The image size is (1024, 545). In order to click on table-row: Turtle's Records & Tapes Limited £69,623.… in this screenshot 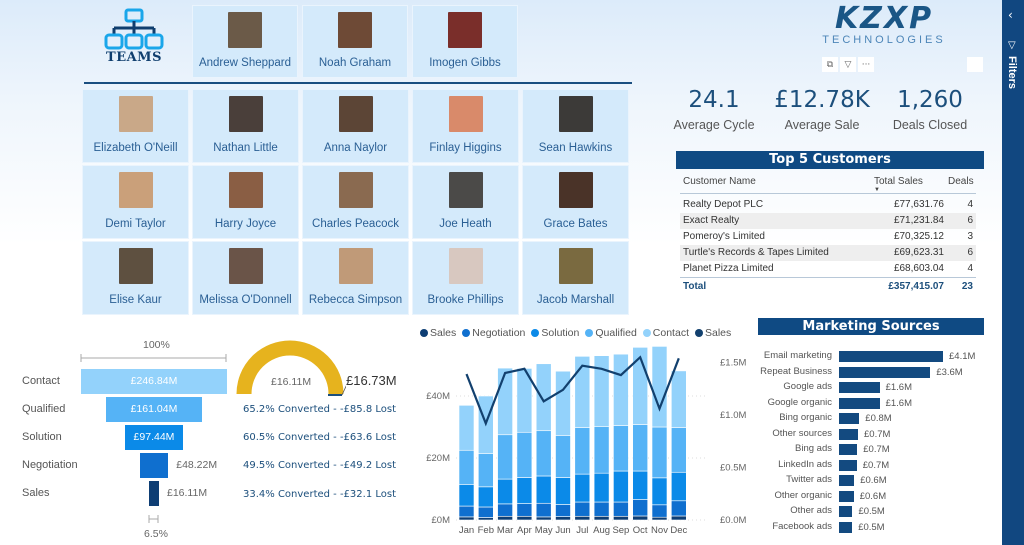, I will do `click(828, 253)`.